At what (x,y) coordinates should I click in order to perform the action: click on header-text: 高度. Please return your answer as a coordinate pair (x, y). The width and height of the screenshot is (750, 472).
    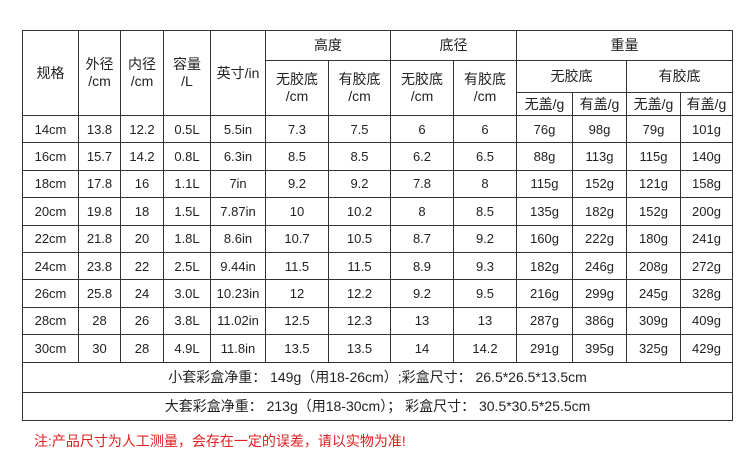
    Looking at the image, I should click on (328, 45).